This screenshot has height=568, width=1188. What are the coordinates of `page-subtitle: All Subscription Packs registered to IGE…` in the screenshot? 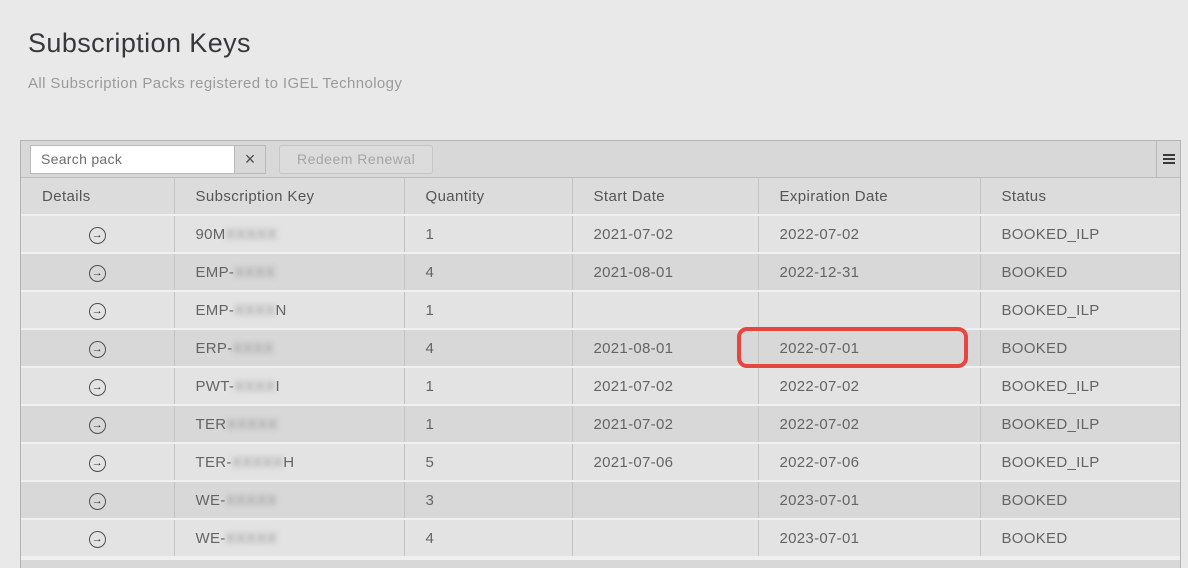 It's located at (215, 83).